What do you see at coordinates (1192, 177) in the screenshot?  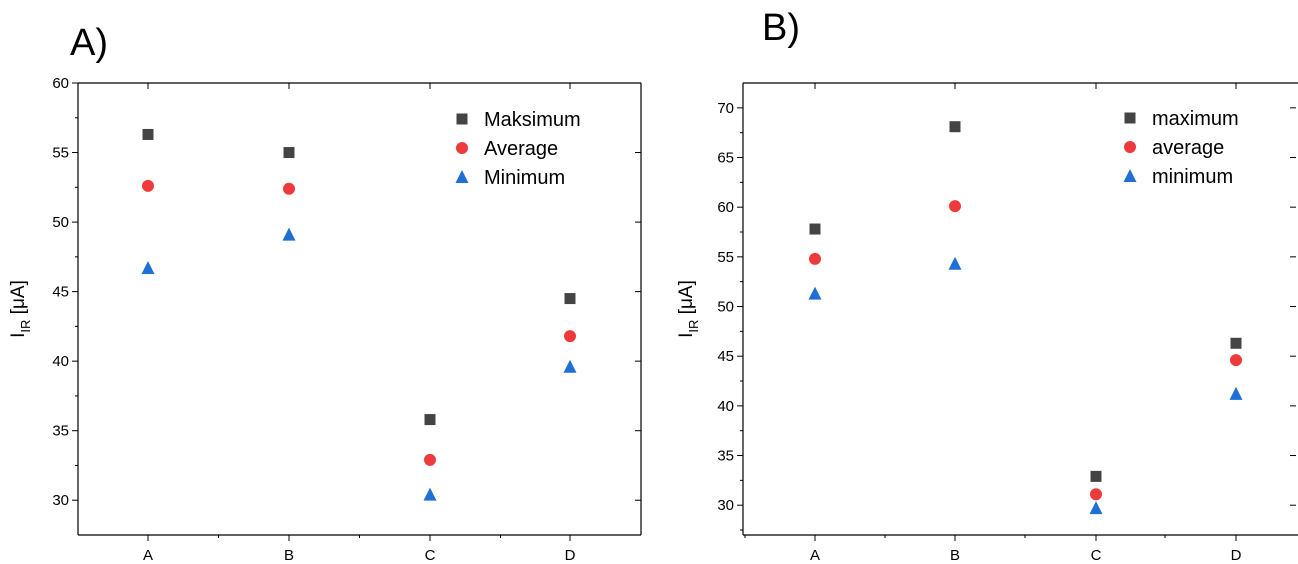 I see `legend-label-minimum: minimum` at bounding box center [1192, 177].